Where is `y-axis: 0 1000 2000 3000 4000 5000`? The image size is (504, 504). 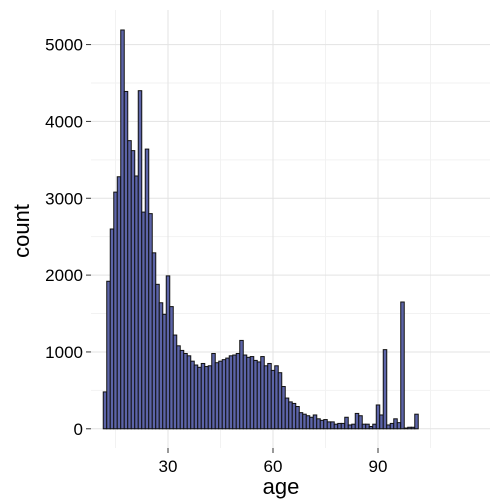 y-axis: 0 1000 2000 3000 4000 5000 is located at coordinates (68, 237).